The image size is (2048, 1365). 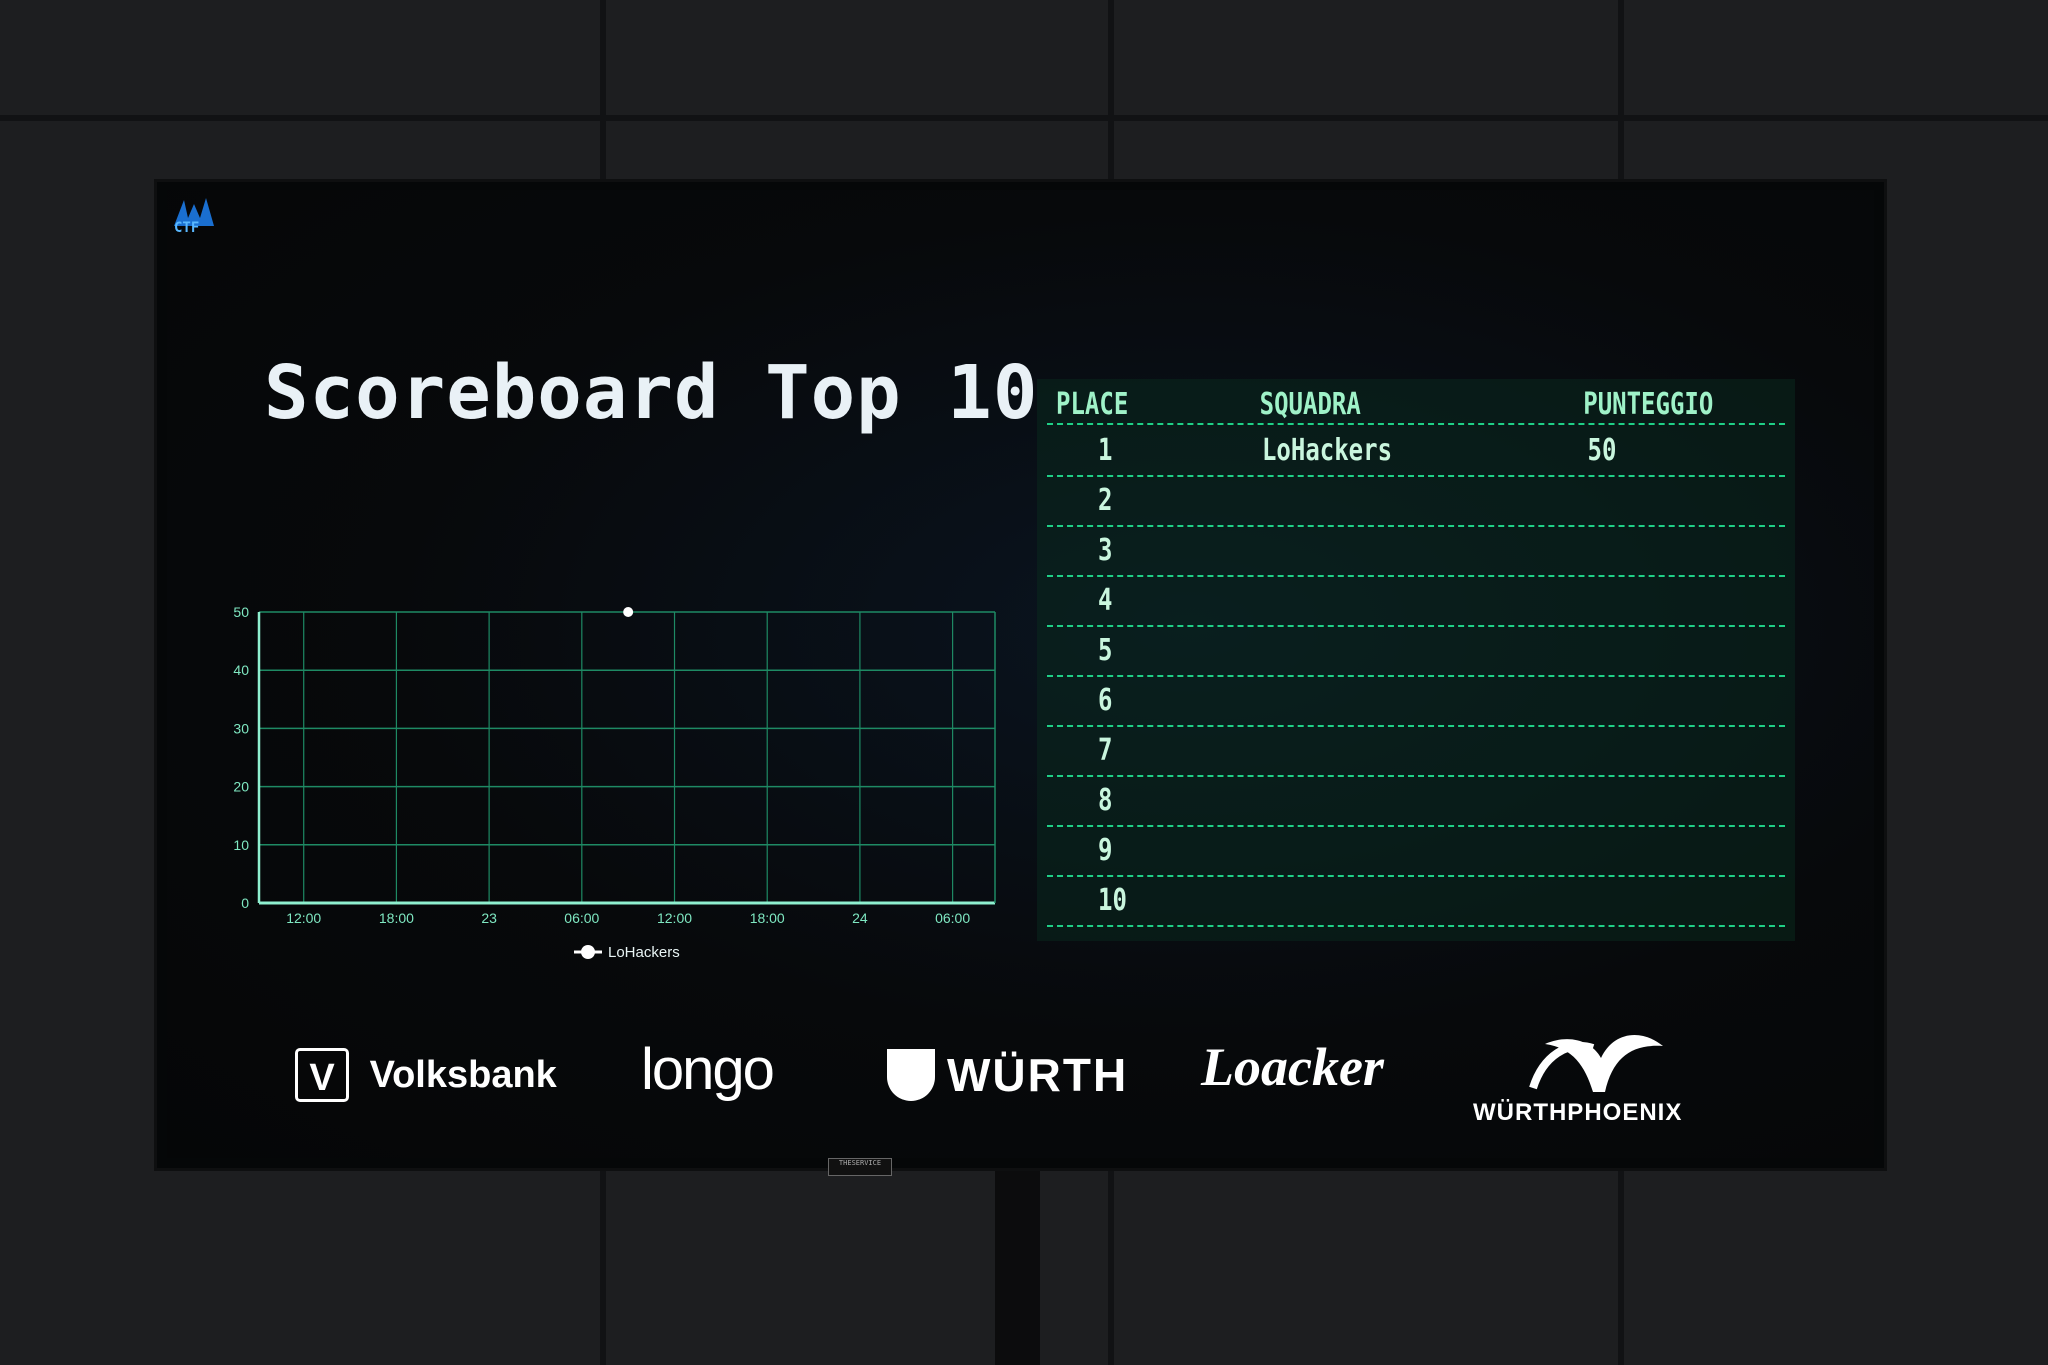 I want to click on score-cell: 50, so click(x=1602, y=450).